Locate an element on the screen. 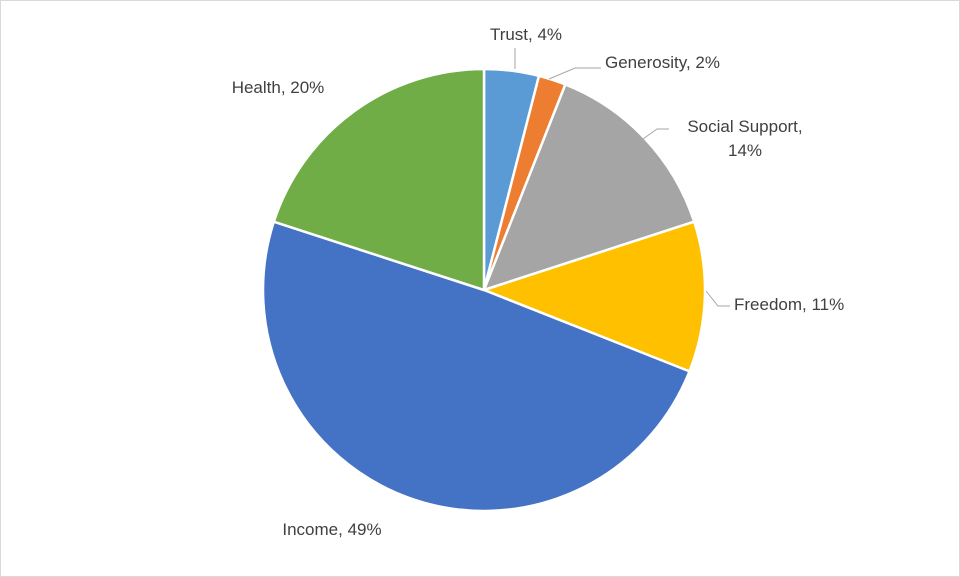  data-label-line: Generosity, 2% is located at coordinates (662, 62).